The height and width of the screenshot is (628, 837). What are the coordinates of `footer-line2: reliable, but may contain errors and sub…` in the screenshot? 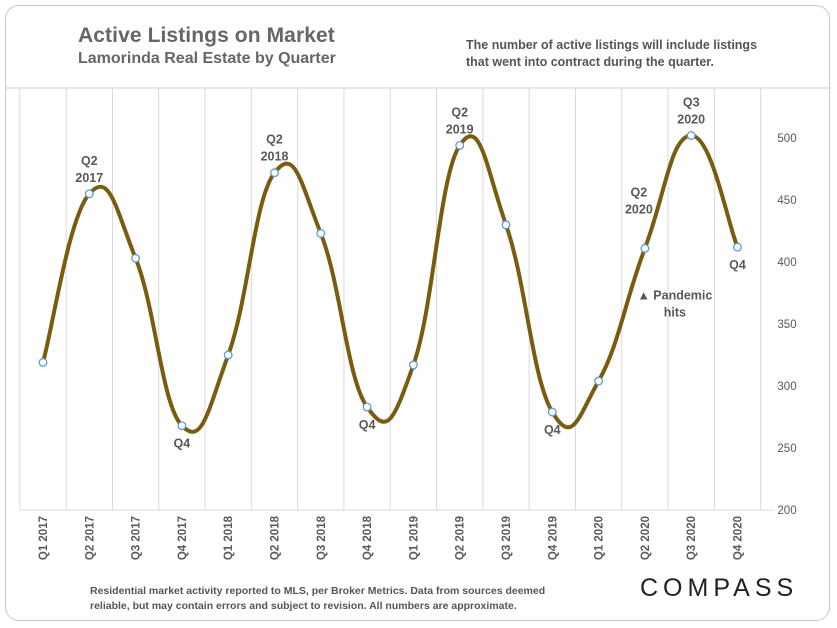 It's located at (303, 606).